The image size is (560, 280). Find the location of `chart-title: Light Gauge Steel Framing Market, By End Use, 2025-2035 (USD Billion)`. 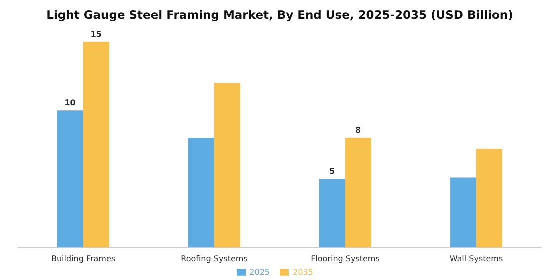

chart-title: Light Gauge Steel Framing Market, By End Use, 2025-2035 (USD Billion) is located at coordinates (280, 15).